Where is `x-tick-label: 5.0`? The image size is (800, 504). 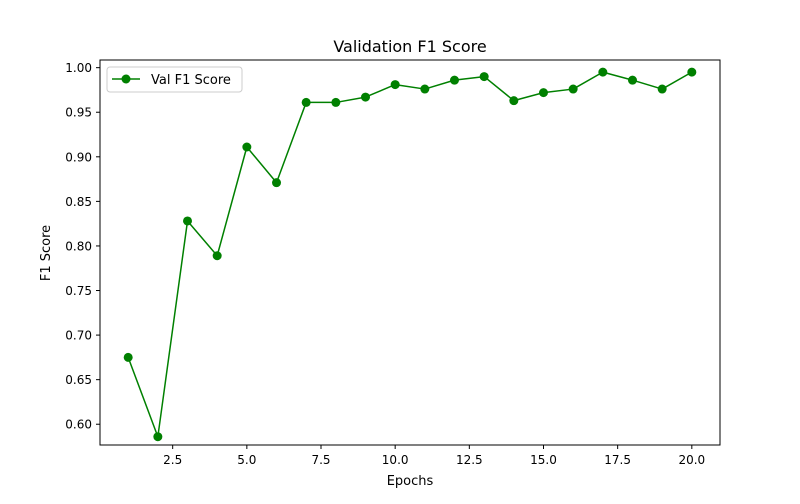 x-tick-label: 5.0 is located at coordinates (246, 460).